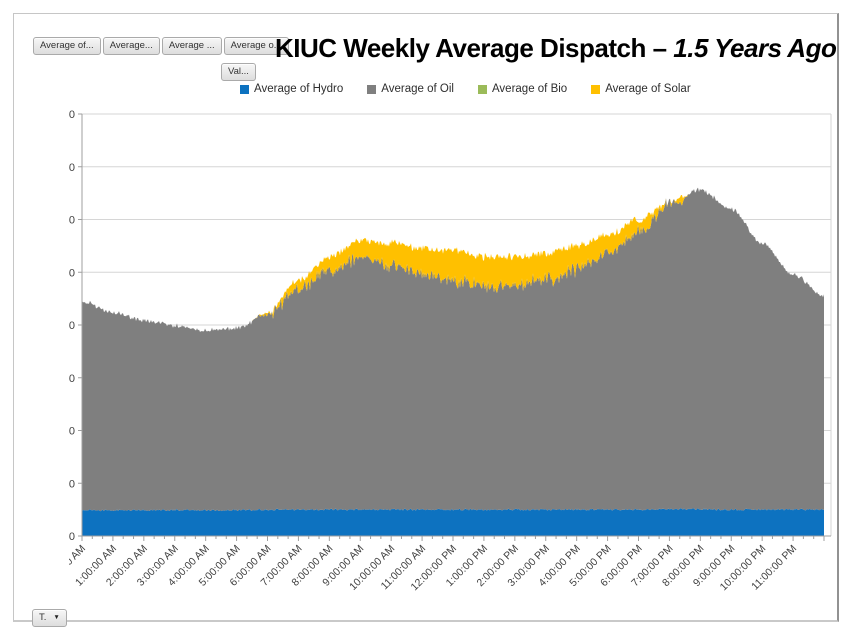 This screenshot has width=852, height=642. I want to click on y-axis-tick-label: 20, so click(72, 432).